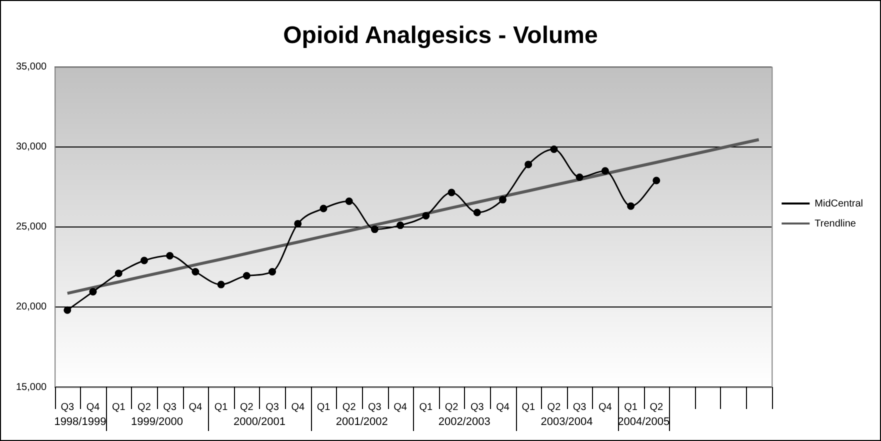  I want to click on text: 1999/2000, so click(157, 422).